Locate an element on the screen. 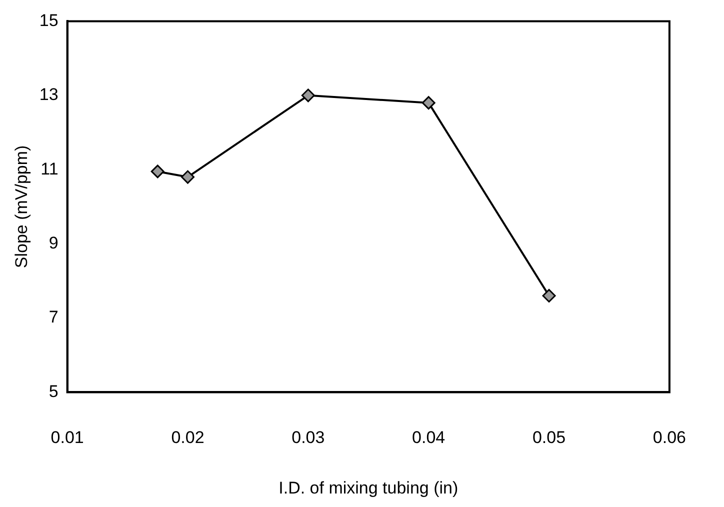  y-tick-label: 11 is located at coordinates (49, 168).